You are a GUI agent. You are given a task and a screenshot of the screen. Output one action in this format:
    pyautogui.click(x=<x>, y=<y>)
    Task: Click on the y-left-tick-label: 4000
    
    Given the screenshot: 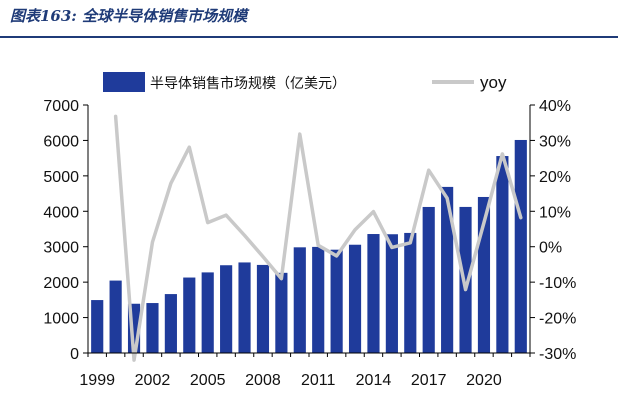 What is the action you would take?
    pyautogui.click(x=61, y=212)
    